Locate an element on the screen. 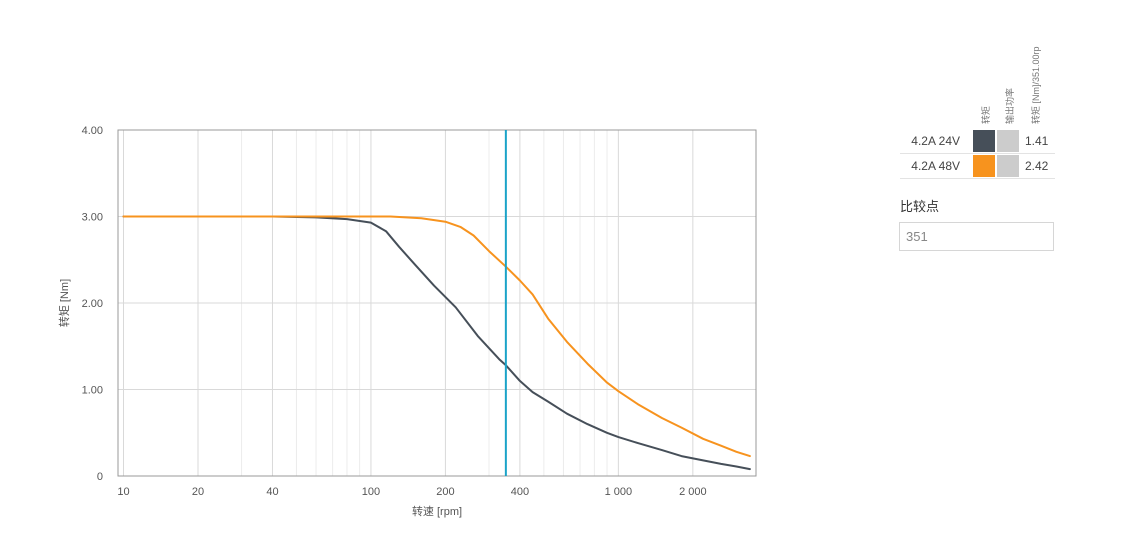  legend-header-torque: 转矩 is located at coordinates (986, 114).